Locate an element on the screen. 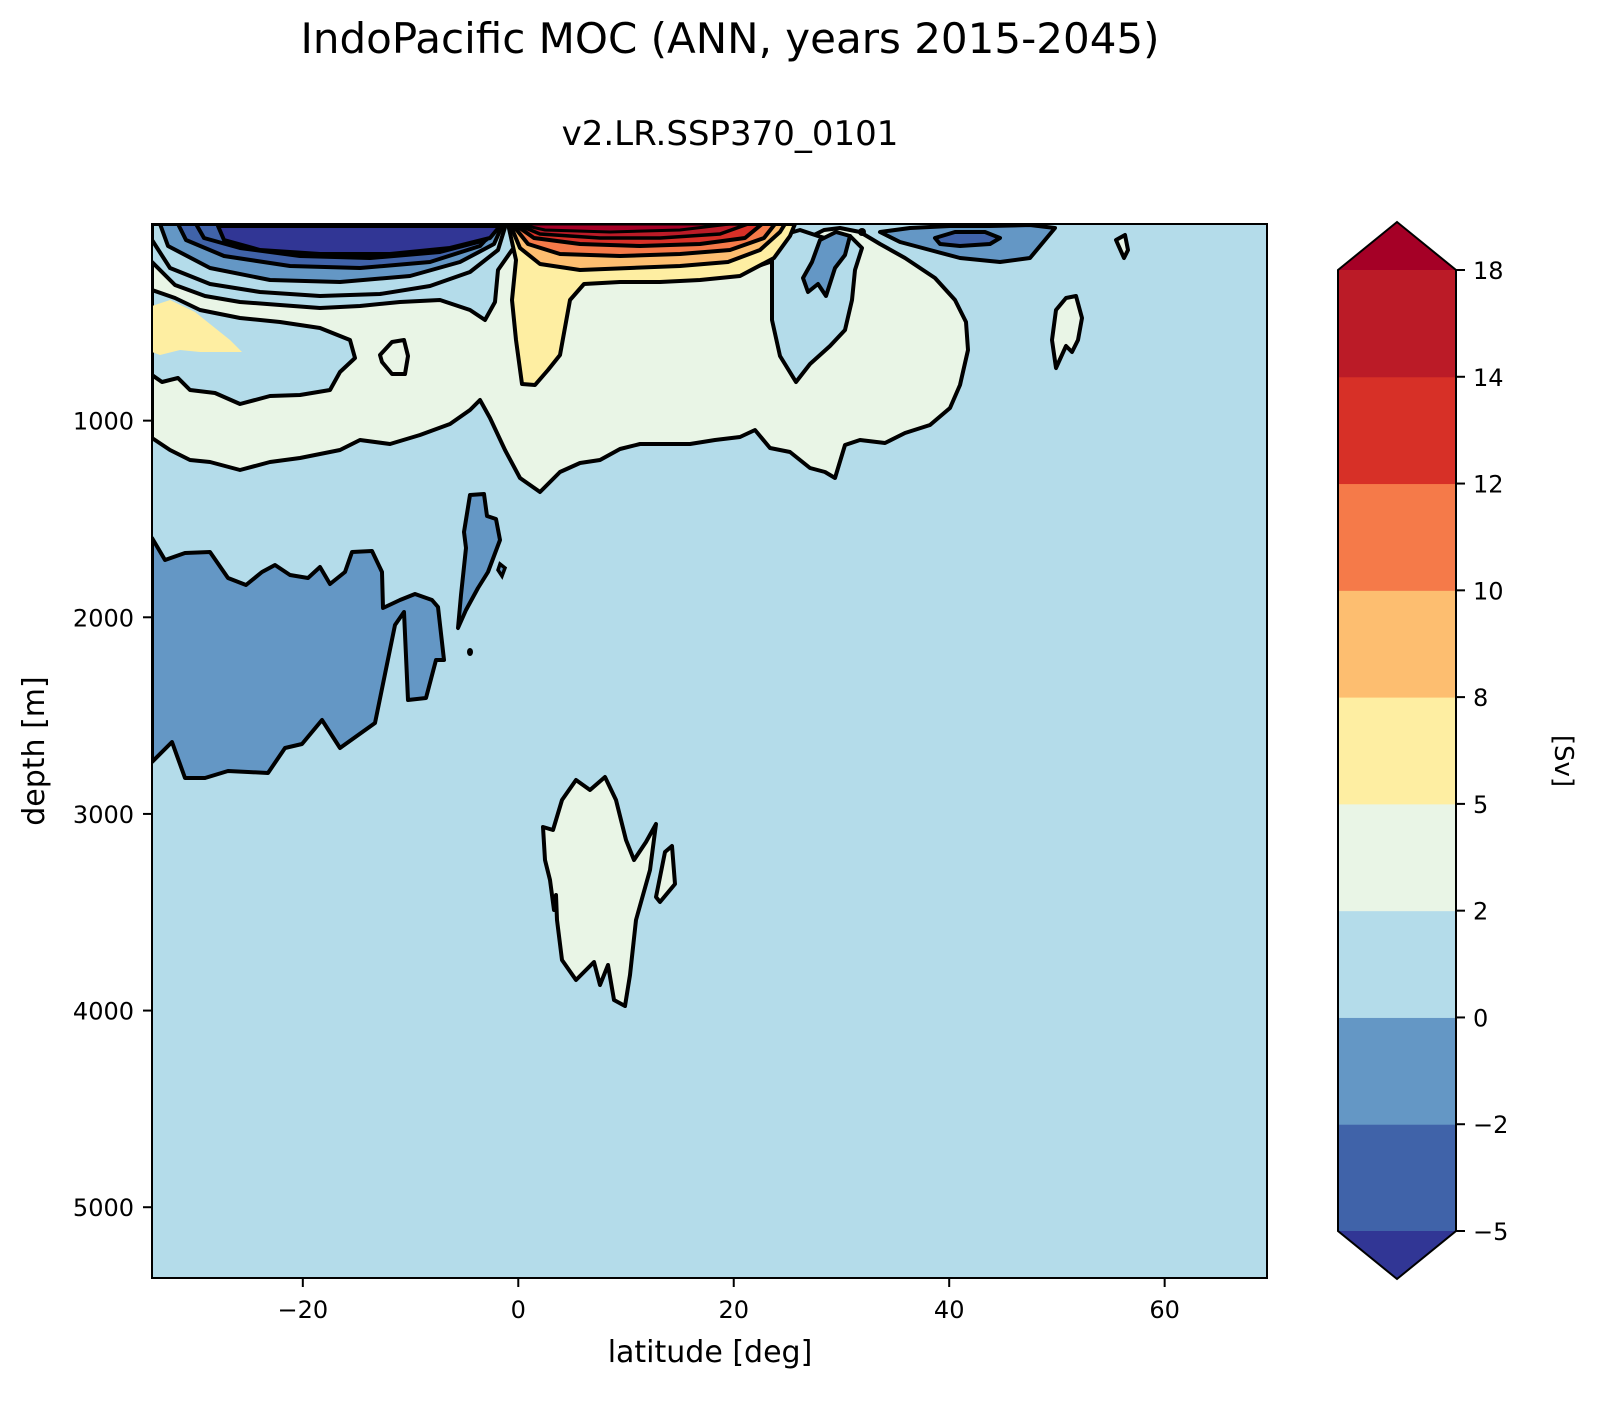  contour-fill-south-core is located at coordinates (359, 240).